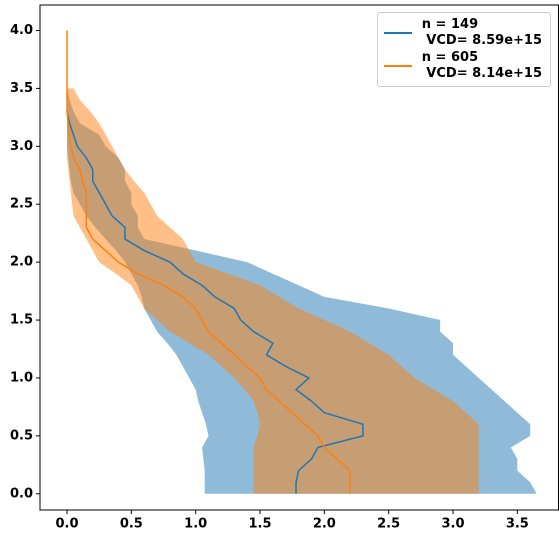 Image resolution: width=559 pixels, height=537 pixels. I want to click on y-tick-label: 3.5, so click(21, 88).